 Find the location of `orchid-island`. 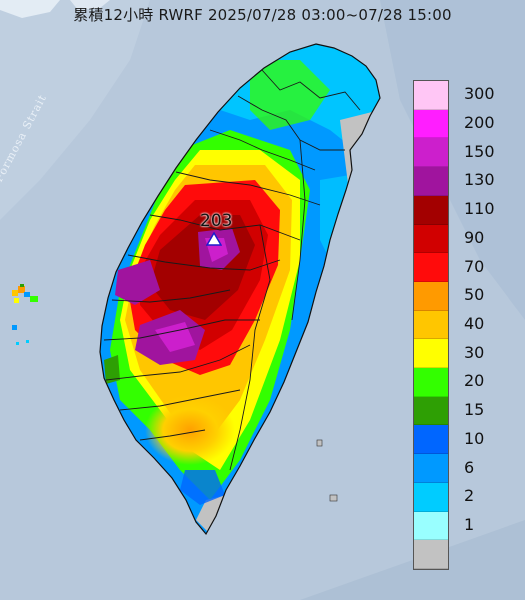

orchid-island is located at coordinates (333, 498).